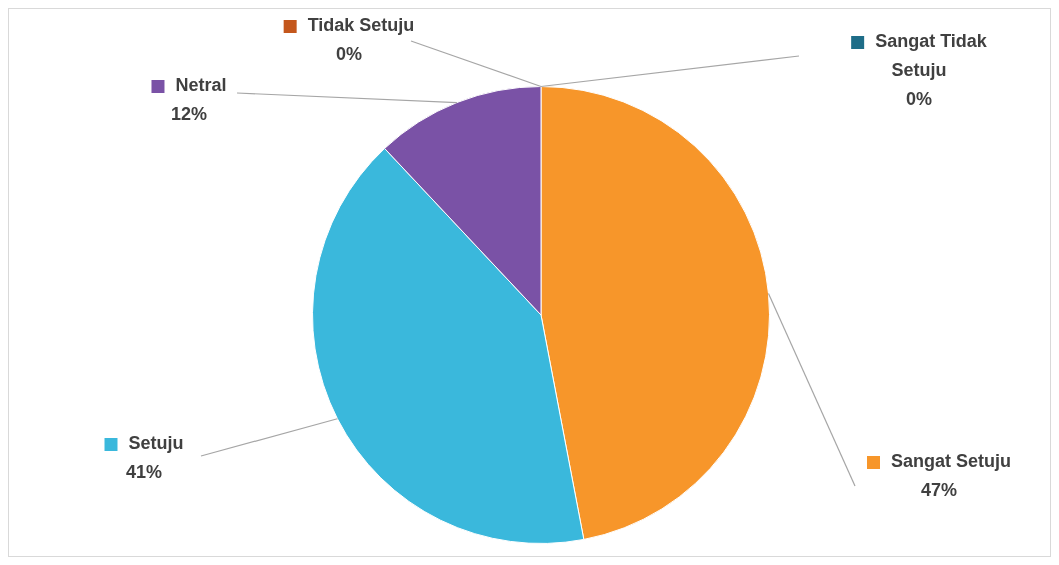 Image resolution: width=1059 pixels, height=565 pixels. Describe the element at coordinates (156, 442) in the screenshot. I see `legend-label: Setuju` at that location.